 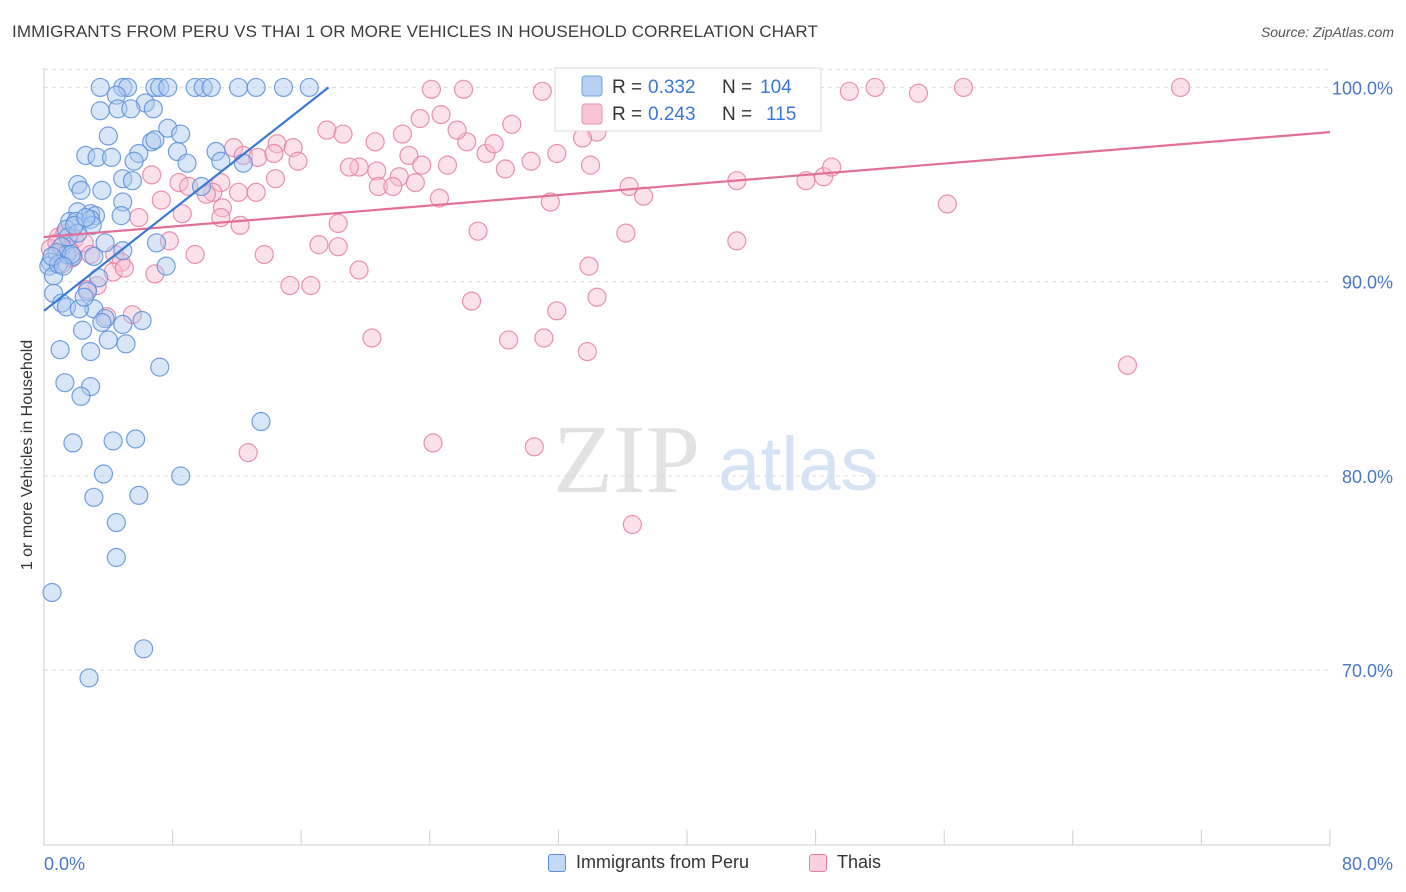 What do you see at coordinates (1362, 88) in the screenshot?
I see `y-tick-label: 100.0%` at bounding box center [1362, 88].